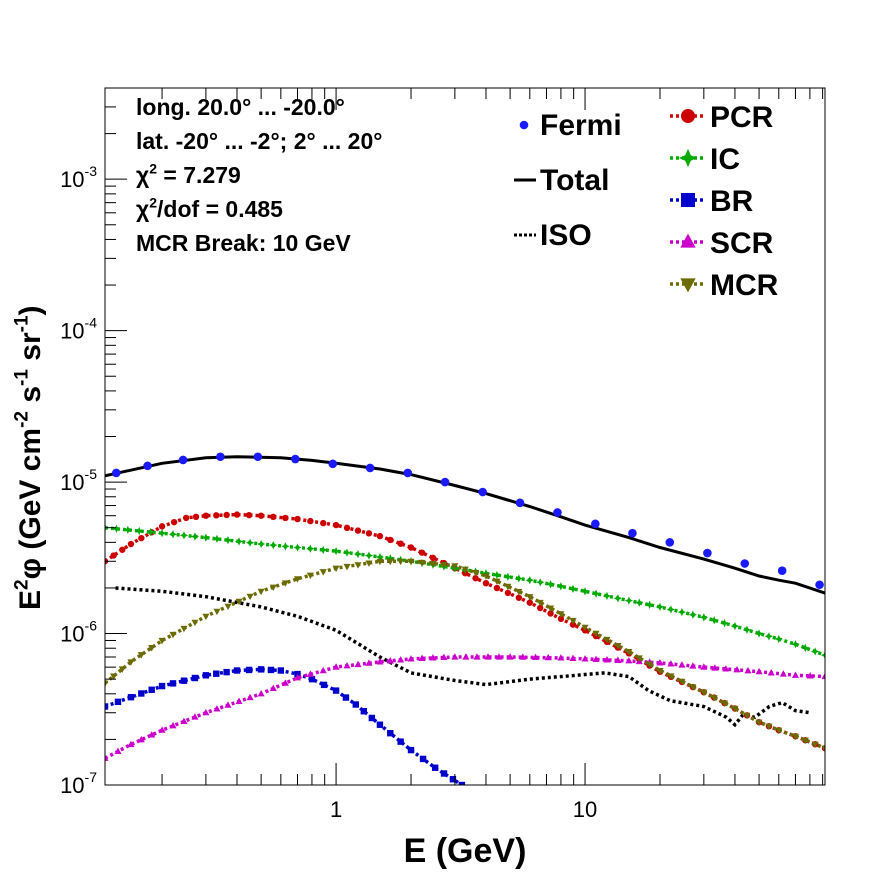 The height and width of the screenshot is (872, 896). I want to click on y-tick-label: 10⁻⁷, so click(78, 783).